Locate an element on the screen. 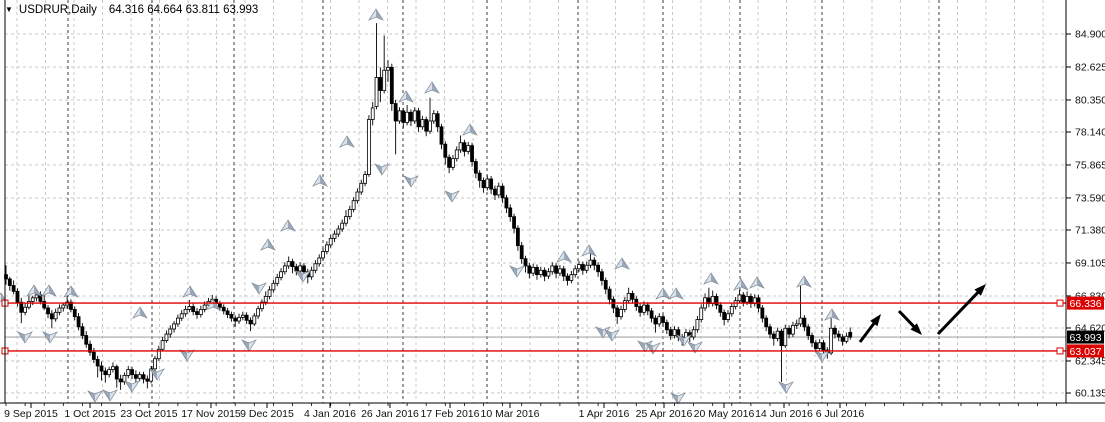  date-tick-label: 9 Sep 2015 is located at coordinates (31, 414).